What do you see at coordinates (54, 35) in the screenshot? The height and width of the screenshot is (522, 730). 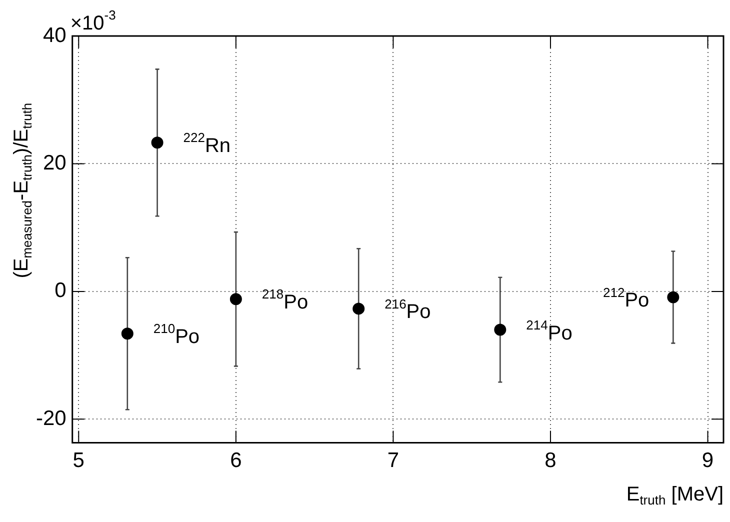 I see `y-tick-label: 40` at bounding box center [54, 35].